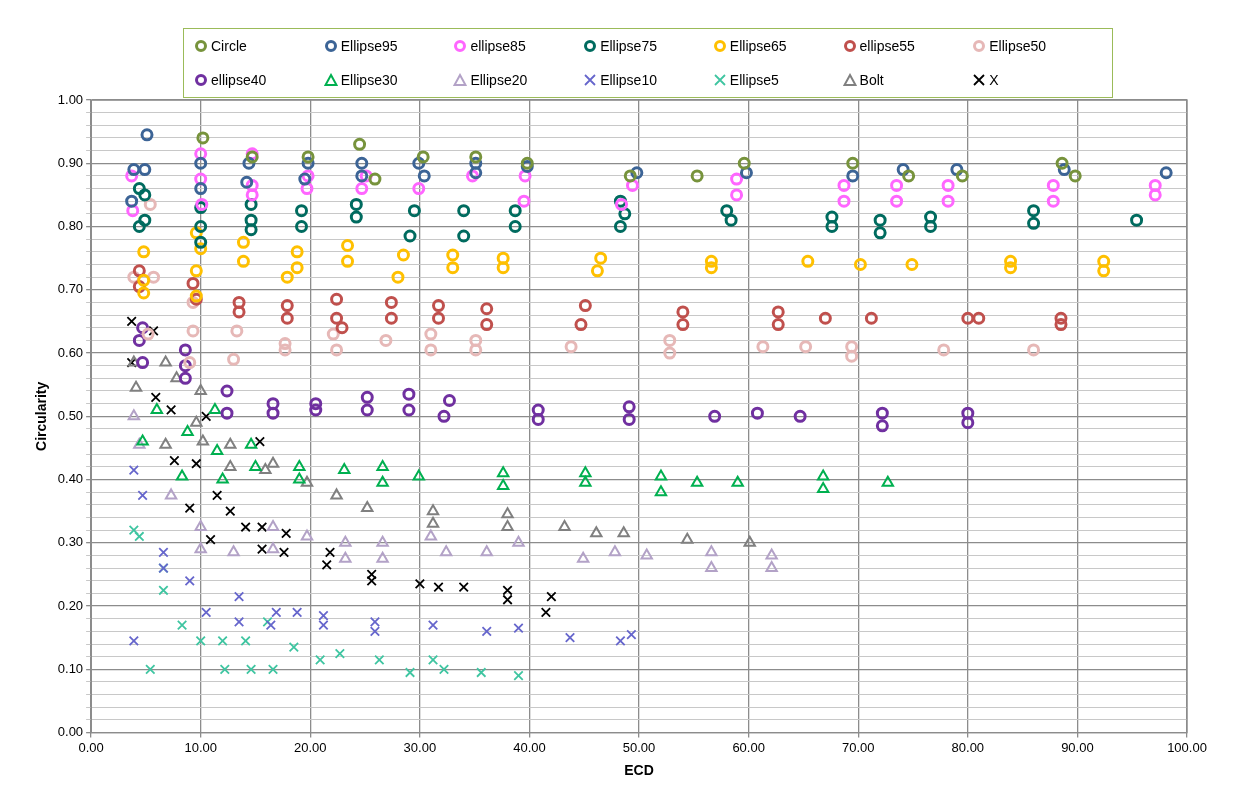 The width and height of the screenshot is (1255, 792). I want to click on legend-label: Ellipse5, so click(754, 80).